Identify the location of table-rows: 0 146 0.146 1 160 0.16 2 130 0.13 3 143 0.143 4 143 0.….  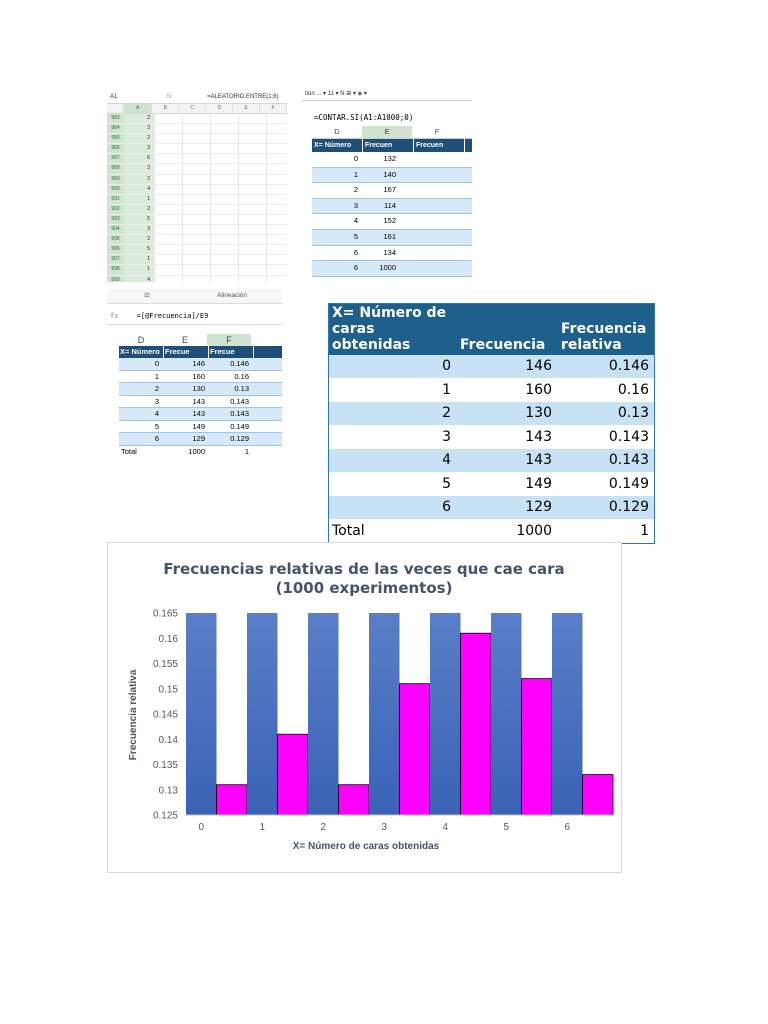
(491, 437).